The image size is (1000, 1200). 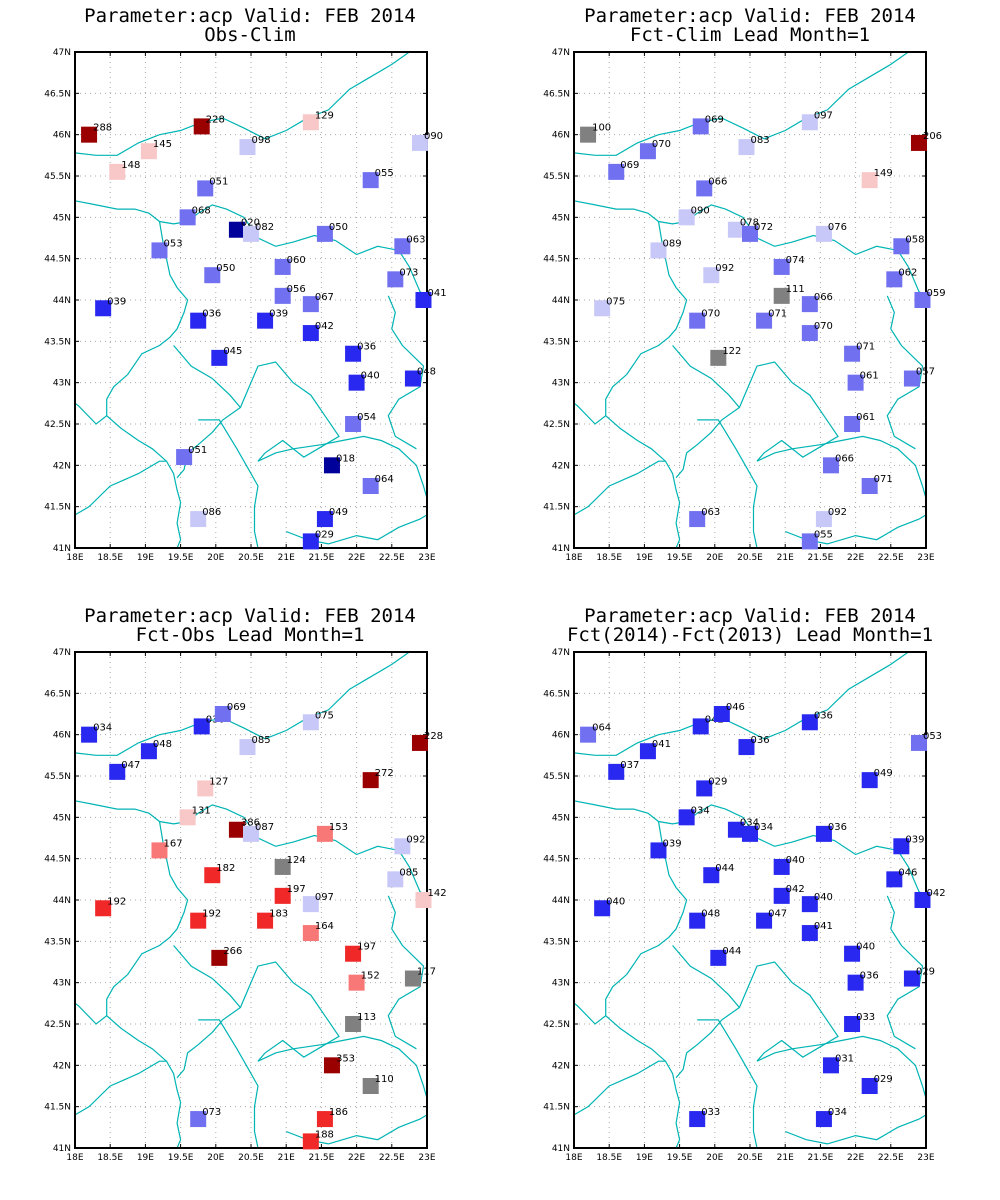 What do you see at coordinates (62, 301) in the screenshot?
I see `y-tick-label: 44N` at bounding box center [62, 301].